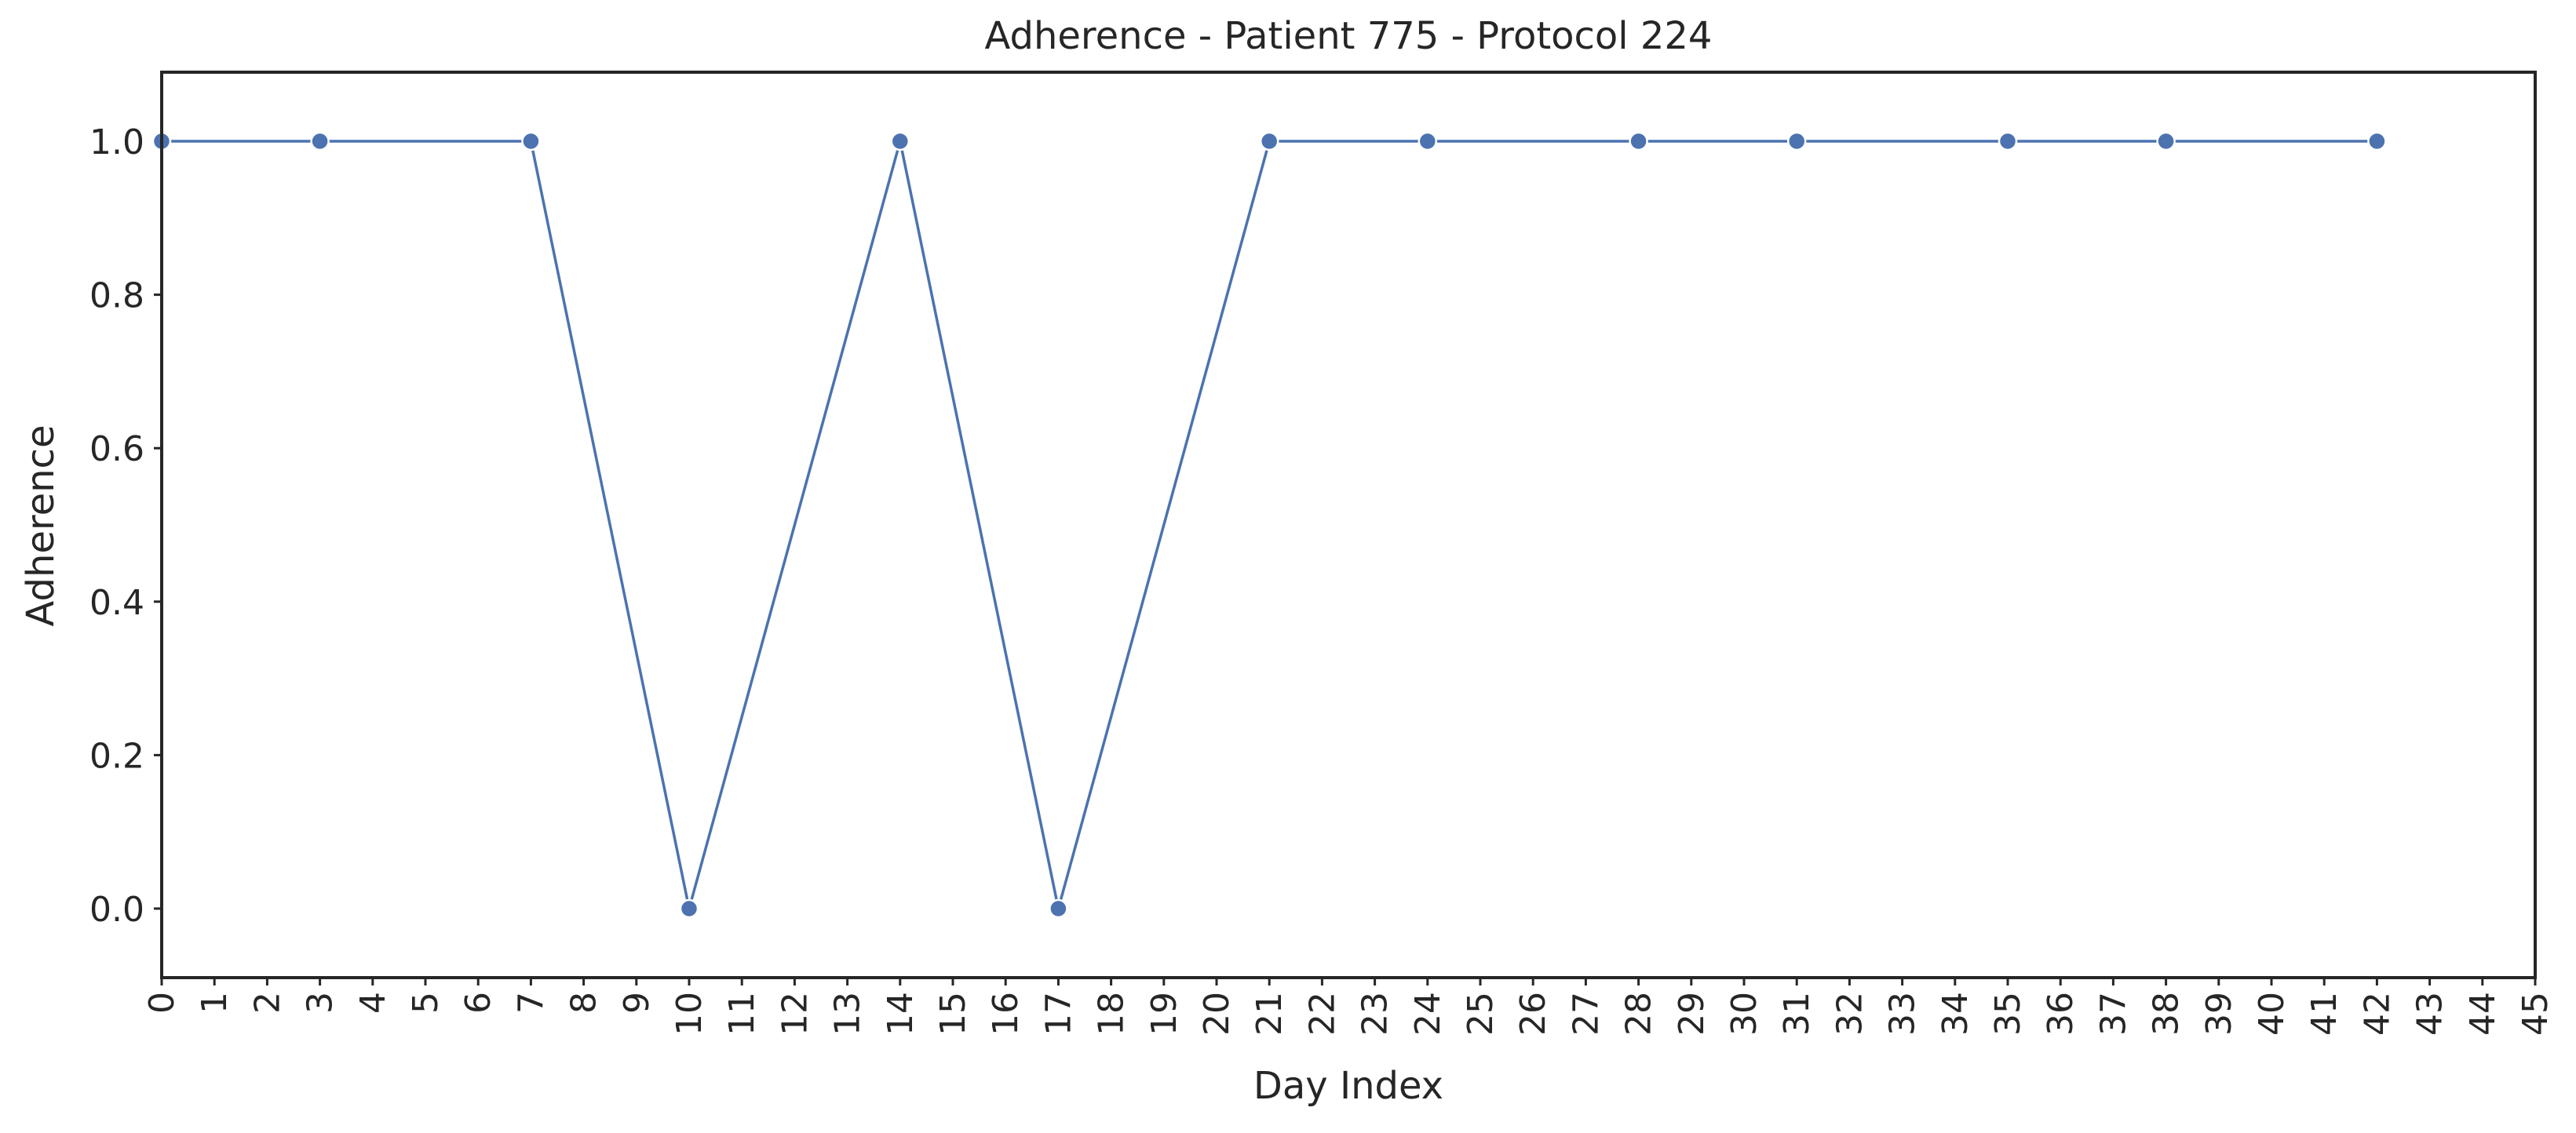 This screenshot has height=1133, width=2576. I want to click on x-tick-label: 21, so click(1270, 1014).